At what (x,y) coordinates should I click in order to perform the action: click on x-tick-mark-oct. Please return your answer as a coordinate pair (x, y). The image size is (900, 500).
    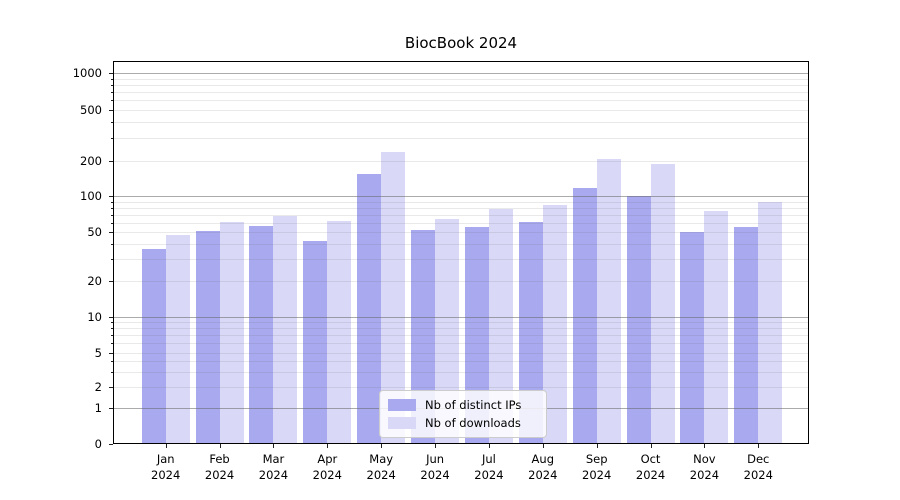
    Looking at the image, I should click on (651, 446).